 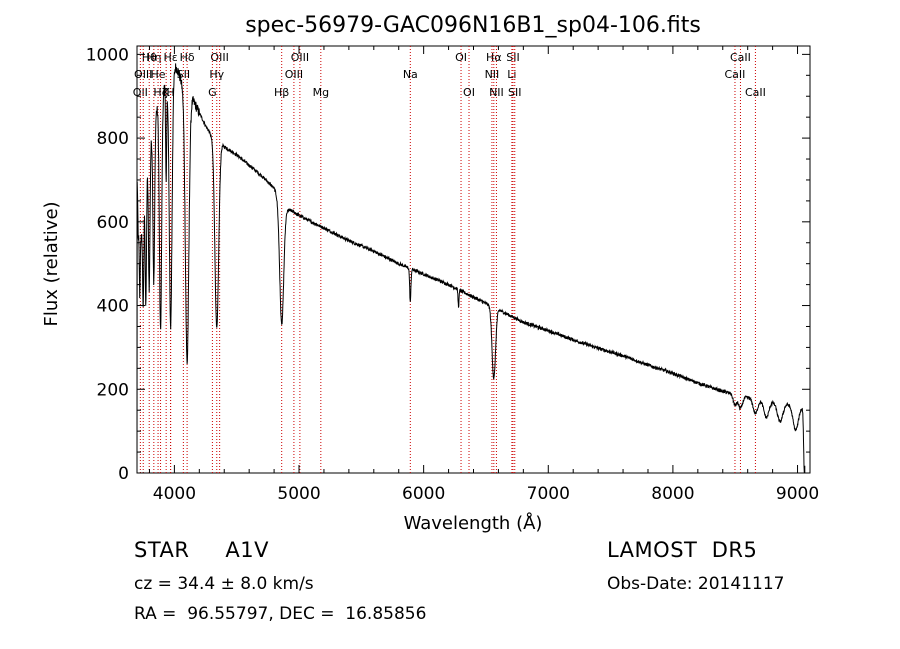 I want to click on y-tick-label: 400, so click(x=113, y=307).